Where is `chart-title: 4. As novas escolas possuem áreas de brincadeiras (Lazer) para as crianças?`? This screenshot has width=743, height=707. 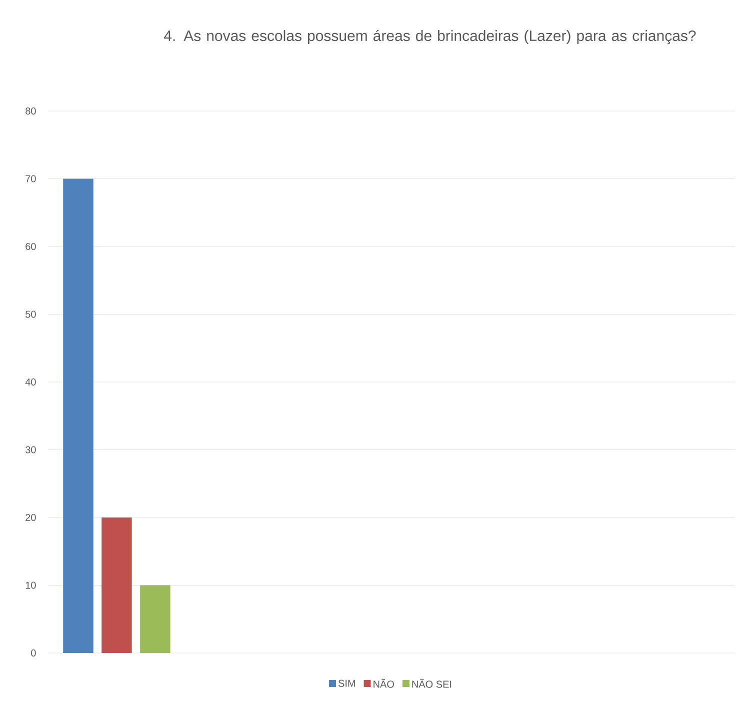
chart-title: 4. As novas escolas possuem áreas de brincadeiras (Lazer) para as crianças? is located at coordinates (430, 37).